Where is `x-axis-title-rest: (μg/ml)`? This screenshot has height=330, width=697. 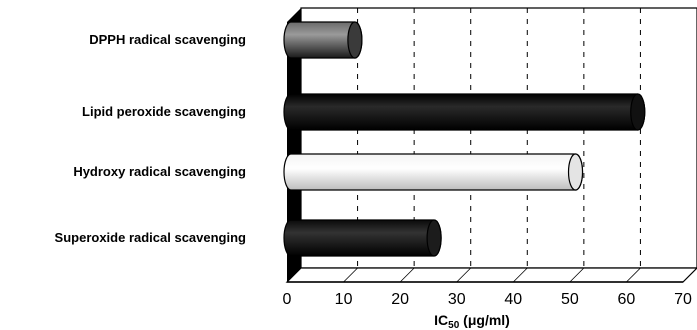 x-axis-title-rest: (μg/ml) is located at coordinates (484, 320).